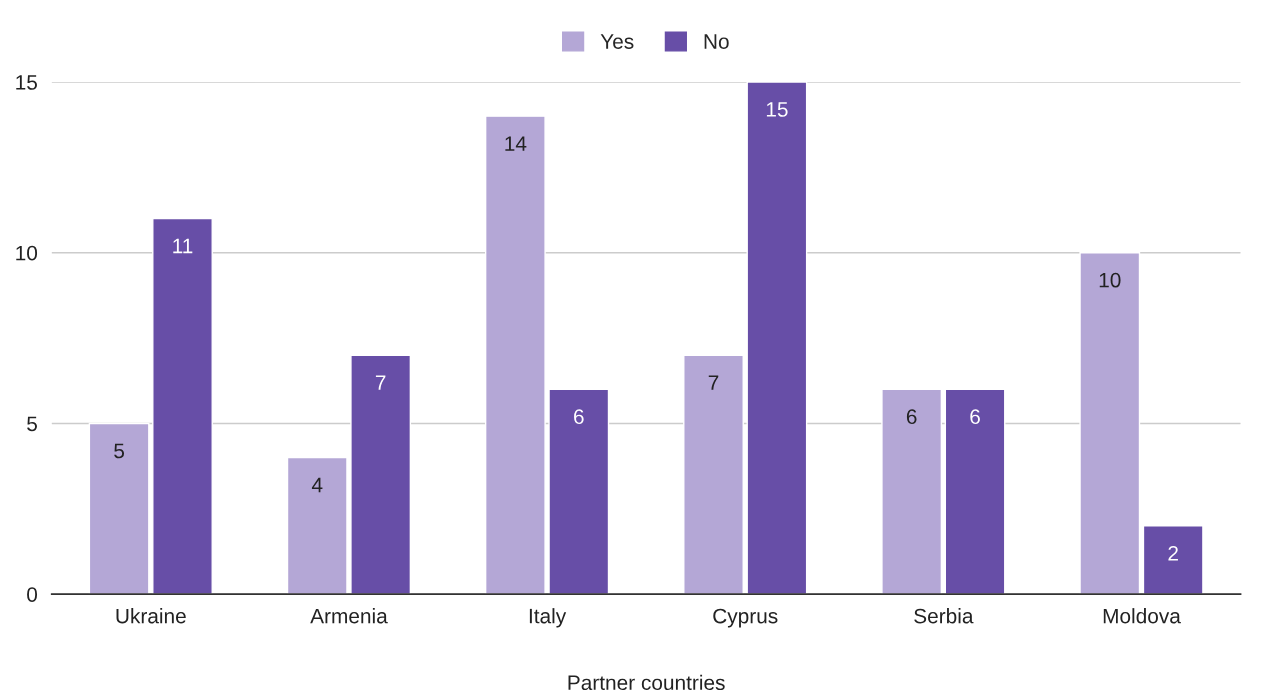 The height and width of the screenshot is (695, 1262). Describe the element at coordinates (617, 41) in the screenshot. I see `legend-label: Yes` at that location.